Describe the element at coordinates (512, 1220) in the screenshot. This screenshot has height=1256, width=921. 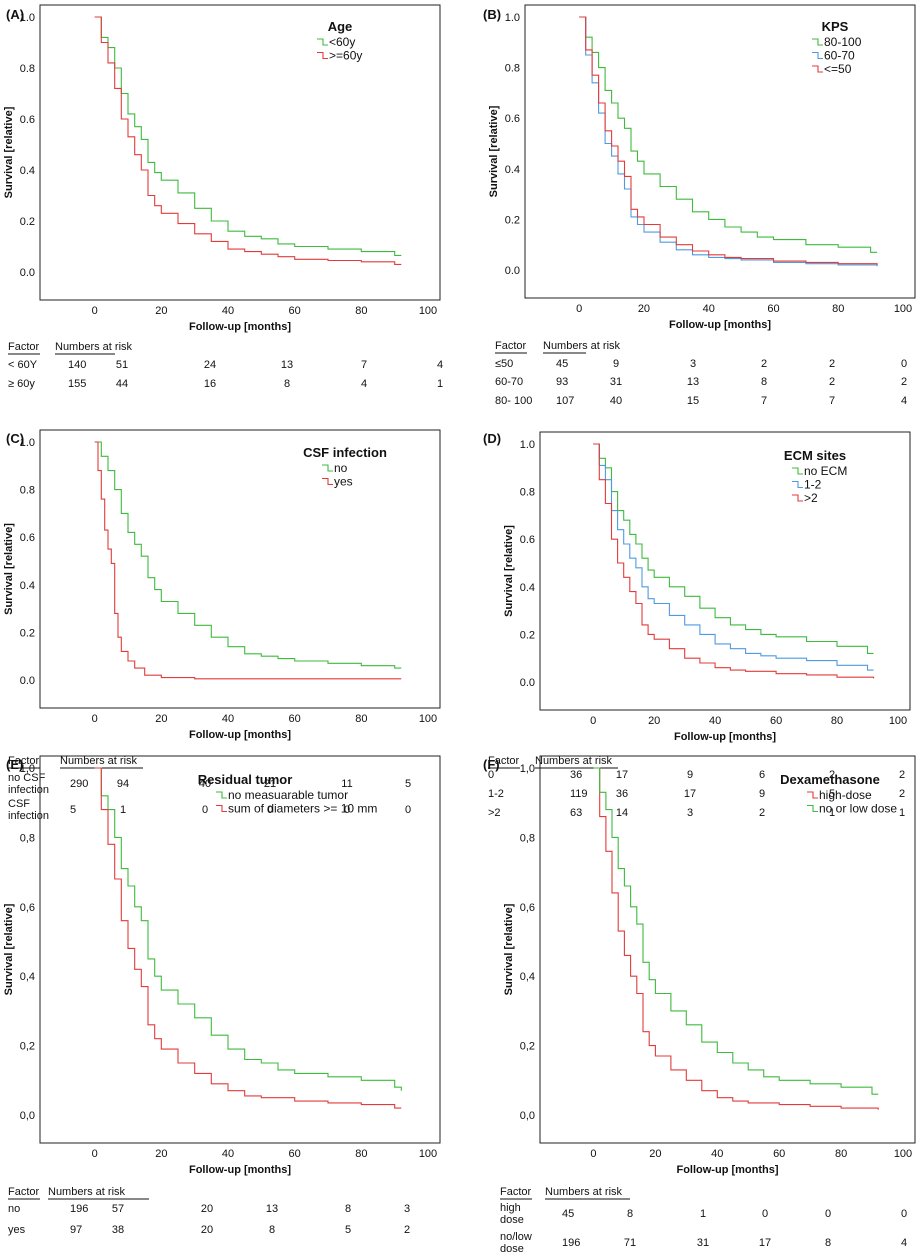
I see `risk-row-label: dose` at that location.